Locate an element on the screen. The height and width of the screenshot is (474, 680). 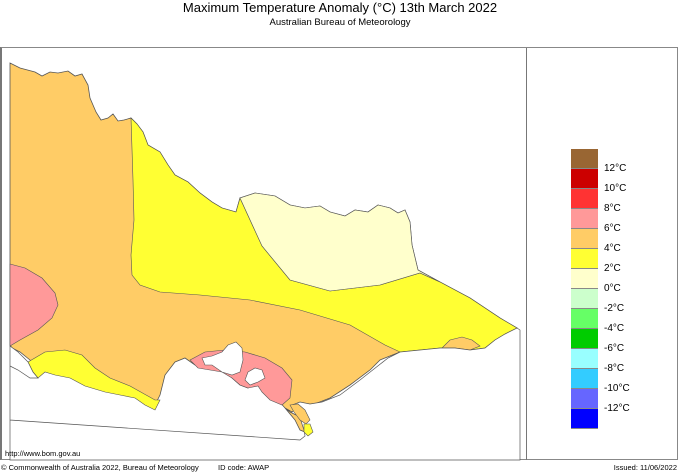
zone-6-8-west is located at coordinates (34, 305).